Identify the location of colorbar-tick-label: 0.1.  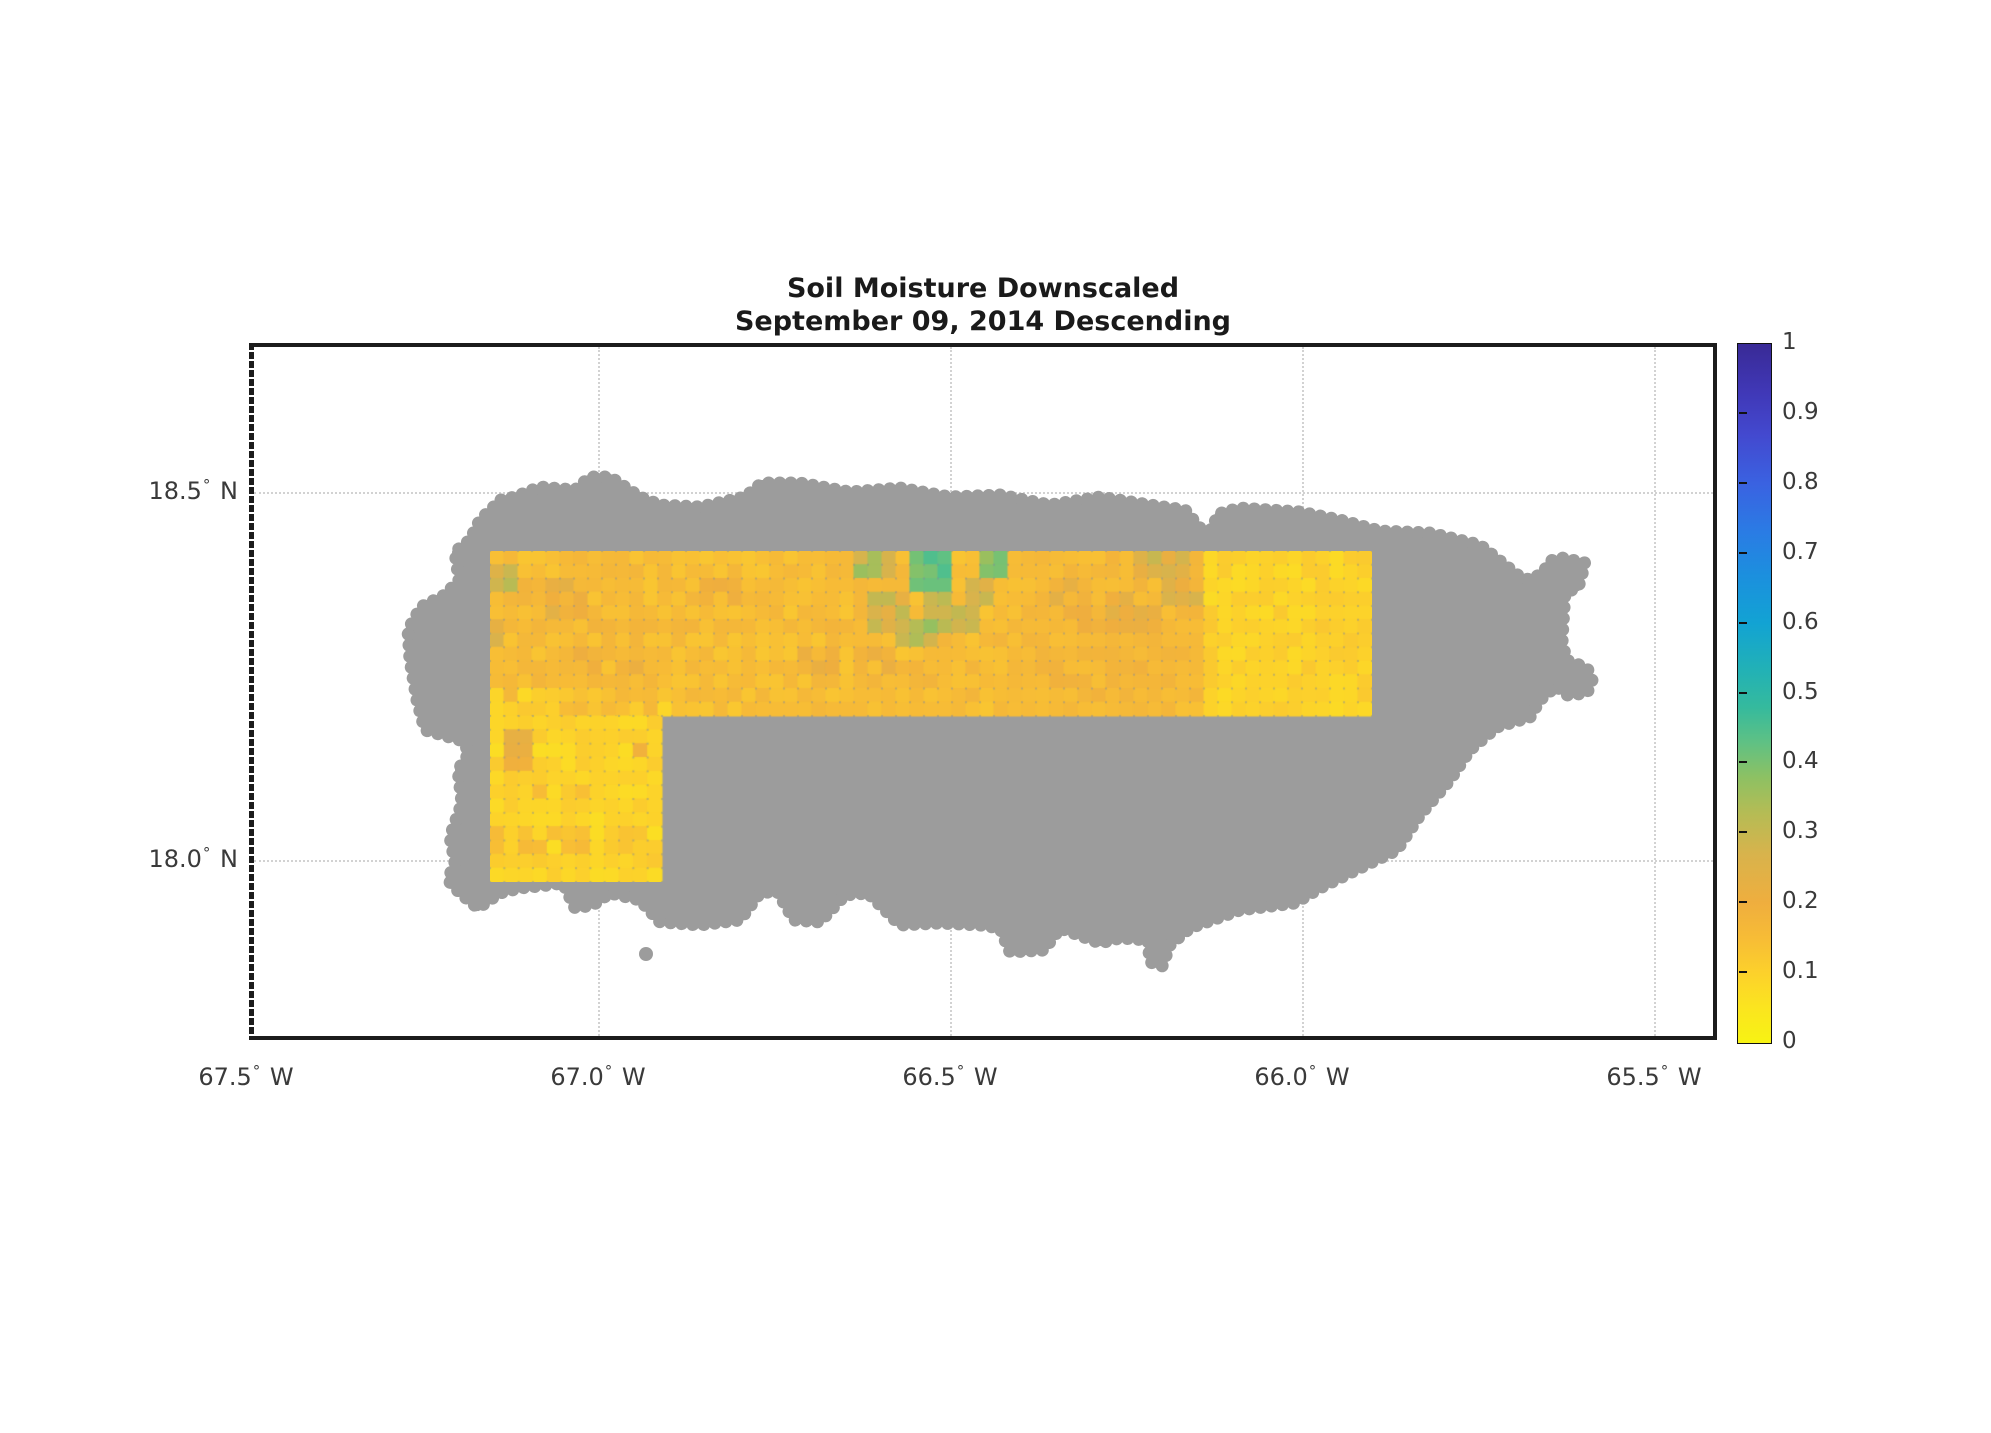
(1800, 971).